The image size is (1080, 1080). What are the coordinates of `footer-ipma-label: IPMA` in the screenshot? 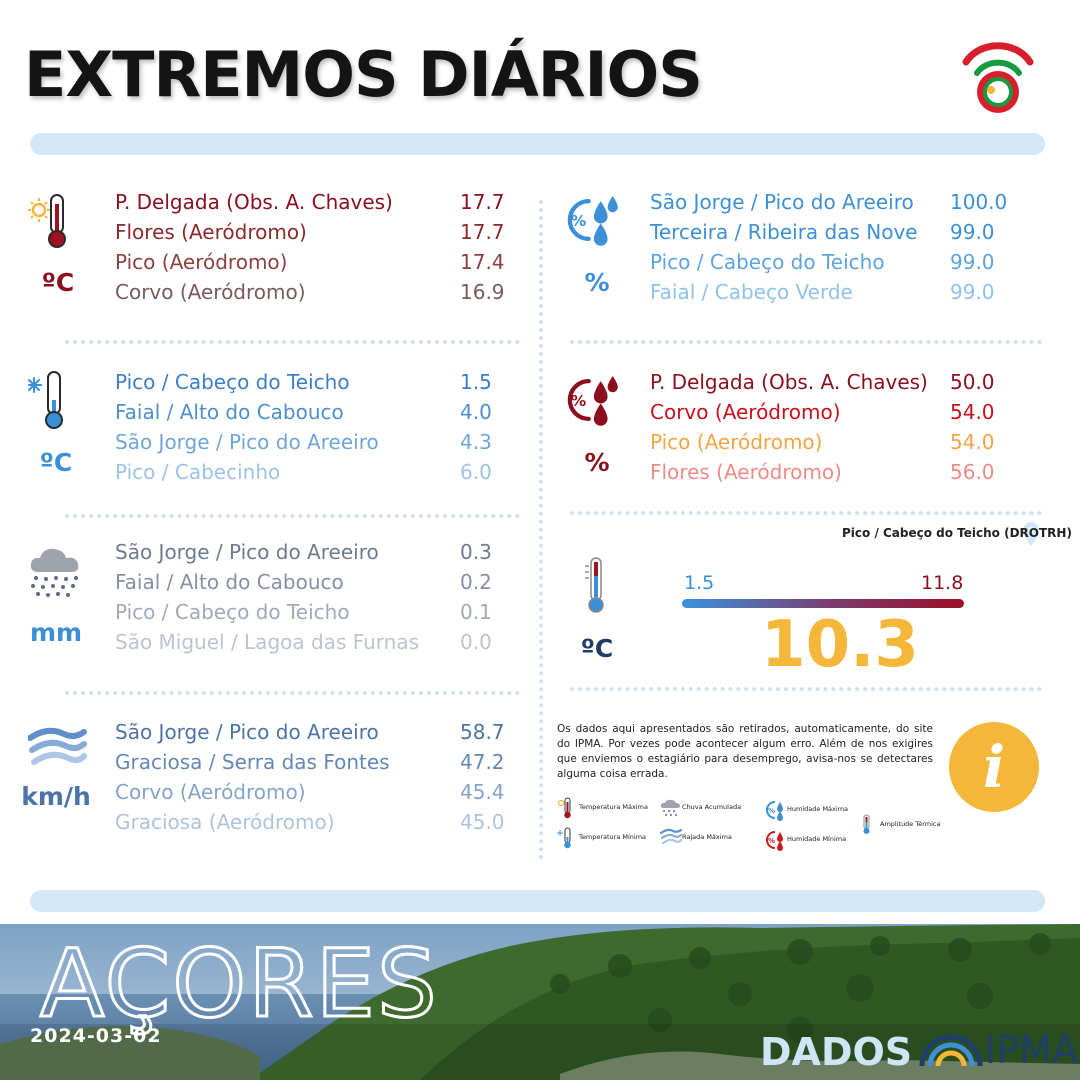 It's located at (1031, 1050).